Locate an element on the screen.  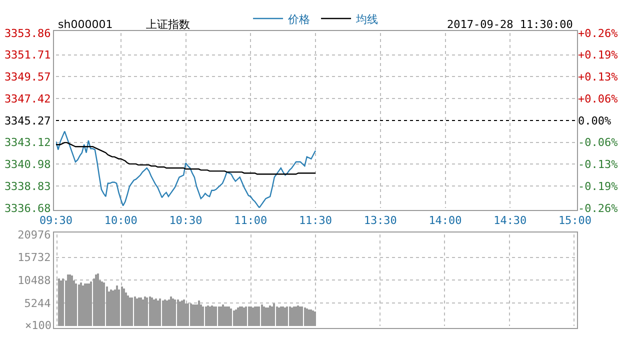
y-tick-label: 3351.71 is located at coordinates (27, 55).